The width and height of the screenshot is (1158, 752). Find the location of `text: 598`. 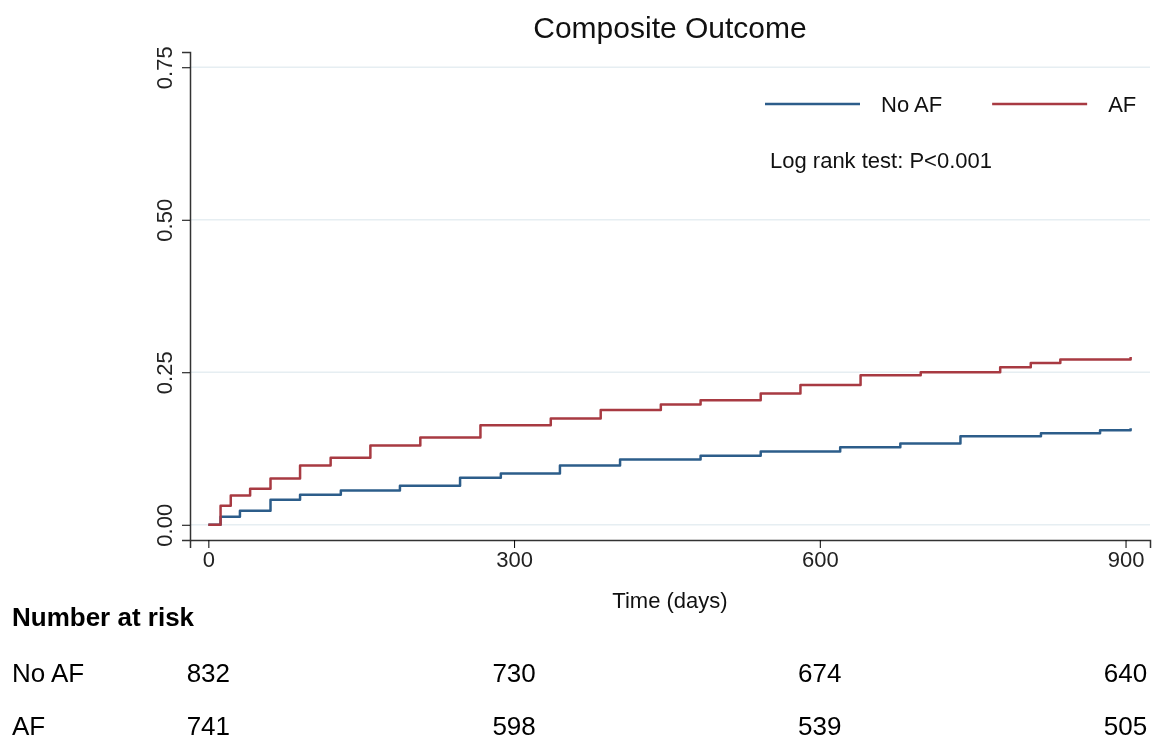

text: 598 is located at coordinates (514, 726).